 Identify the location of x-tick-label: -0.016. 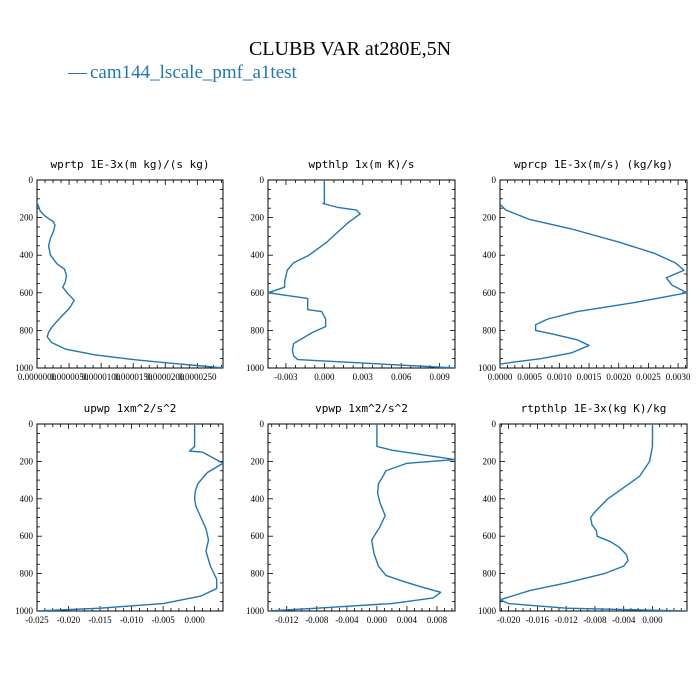
(538, 620).